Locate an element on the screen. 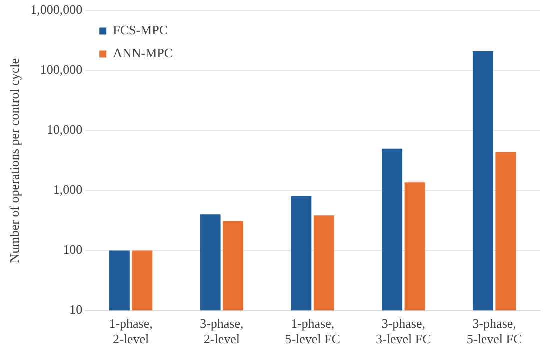 The height and width of the screenshot is (358, 550). y-tick-label: 100 is located at coordinates (73, 250).